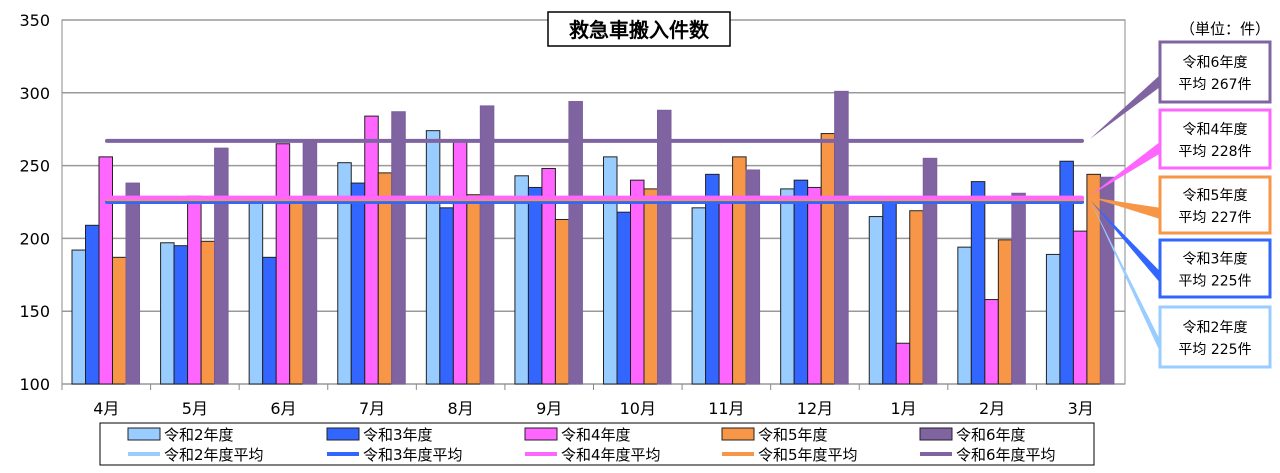  Describe the element at coordinates (119, 320) in the screenshot. I see `bar-令和5年度-4月` at that location.